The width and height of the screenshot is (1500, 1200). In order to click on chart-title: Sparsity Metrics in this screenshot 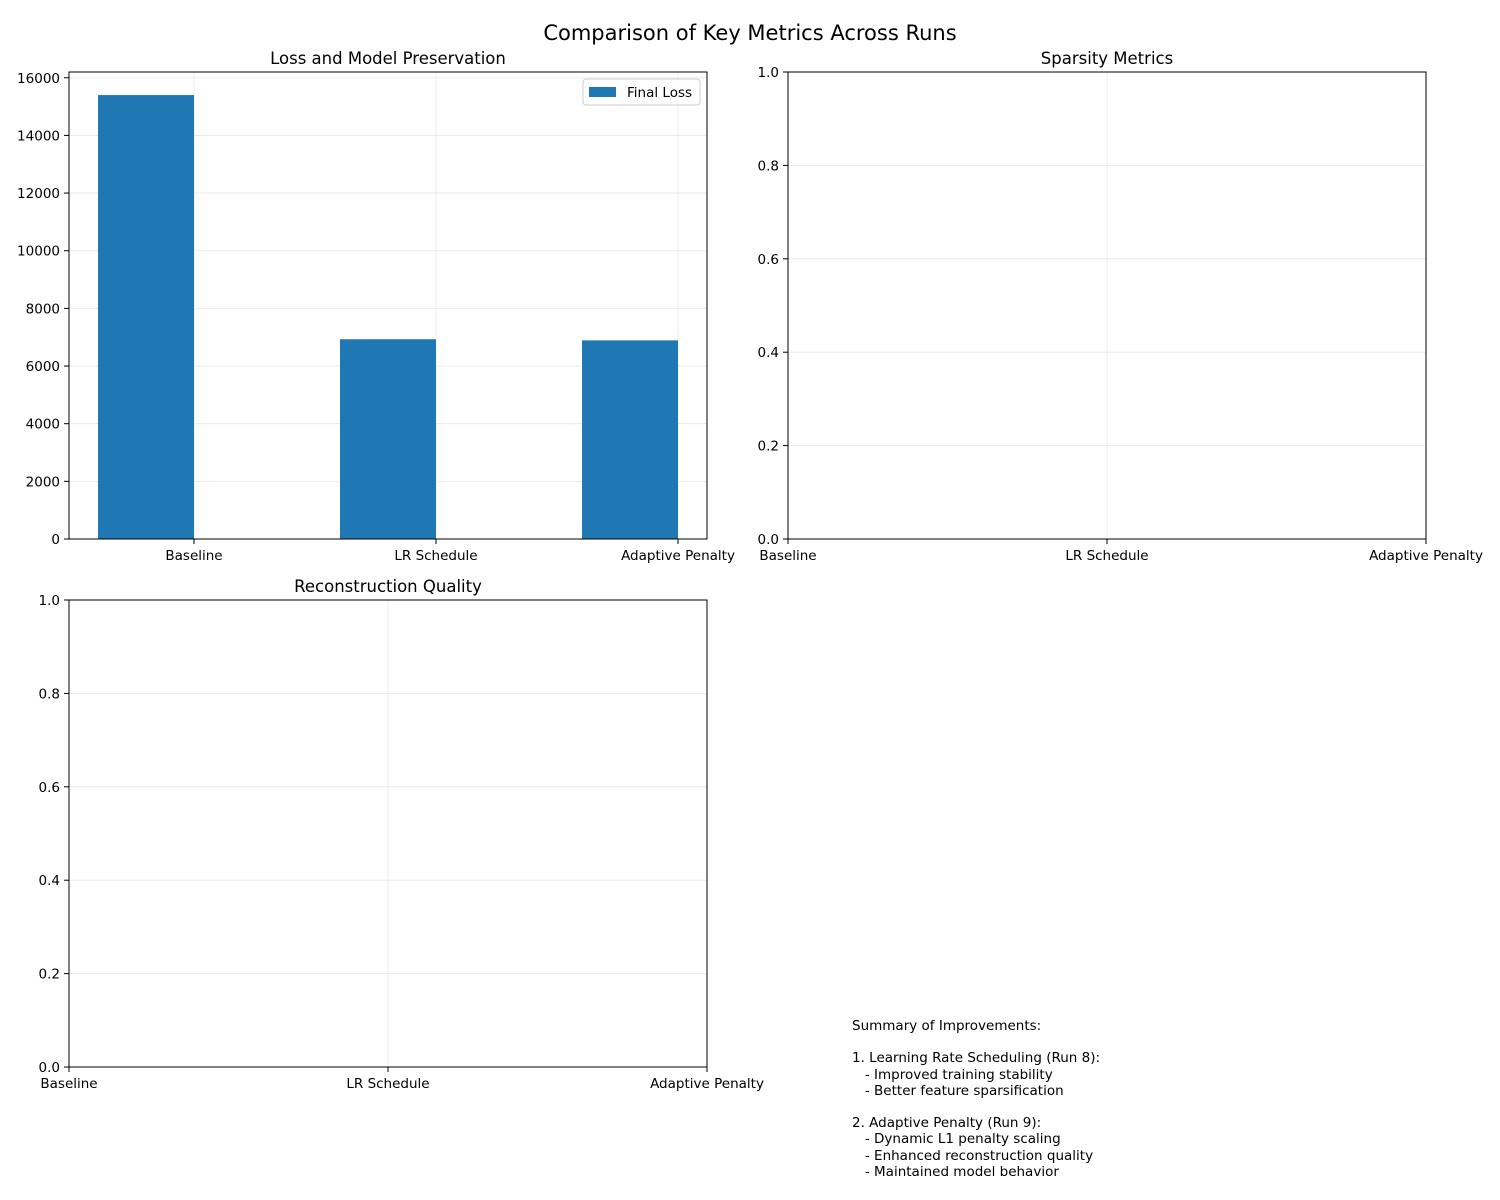, I will do `click(1107, 58)`.